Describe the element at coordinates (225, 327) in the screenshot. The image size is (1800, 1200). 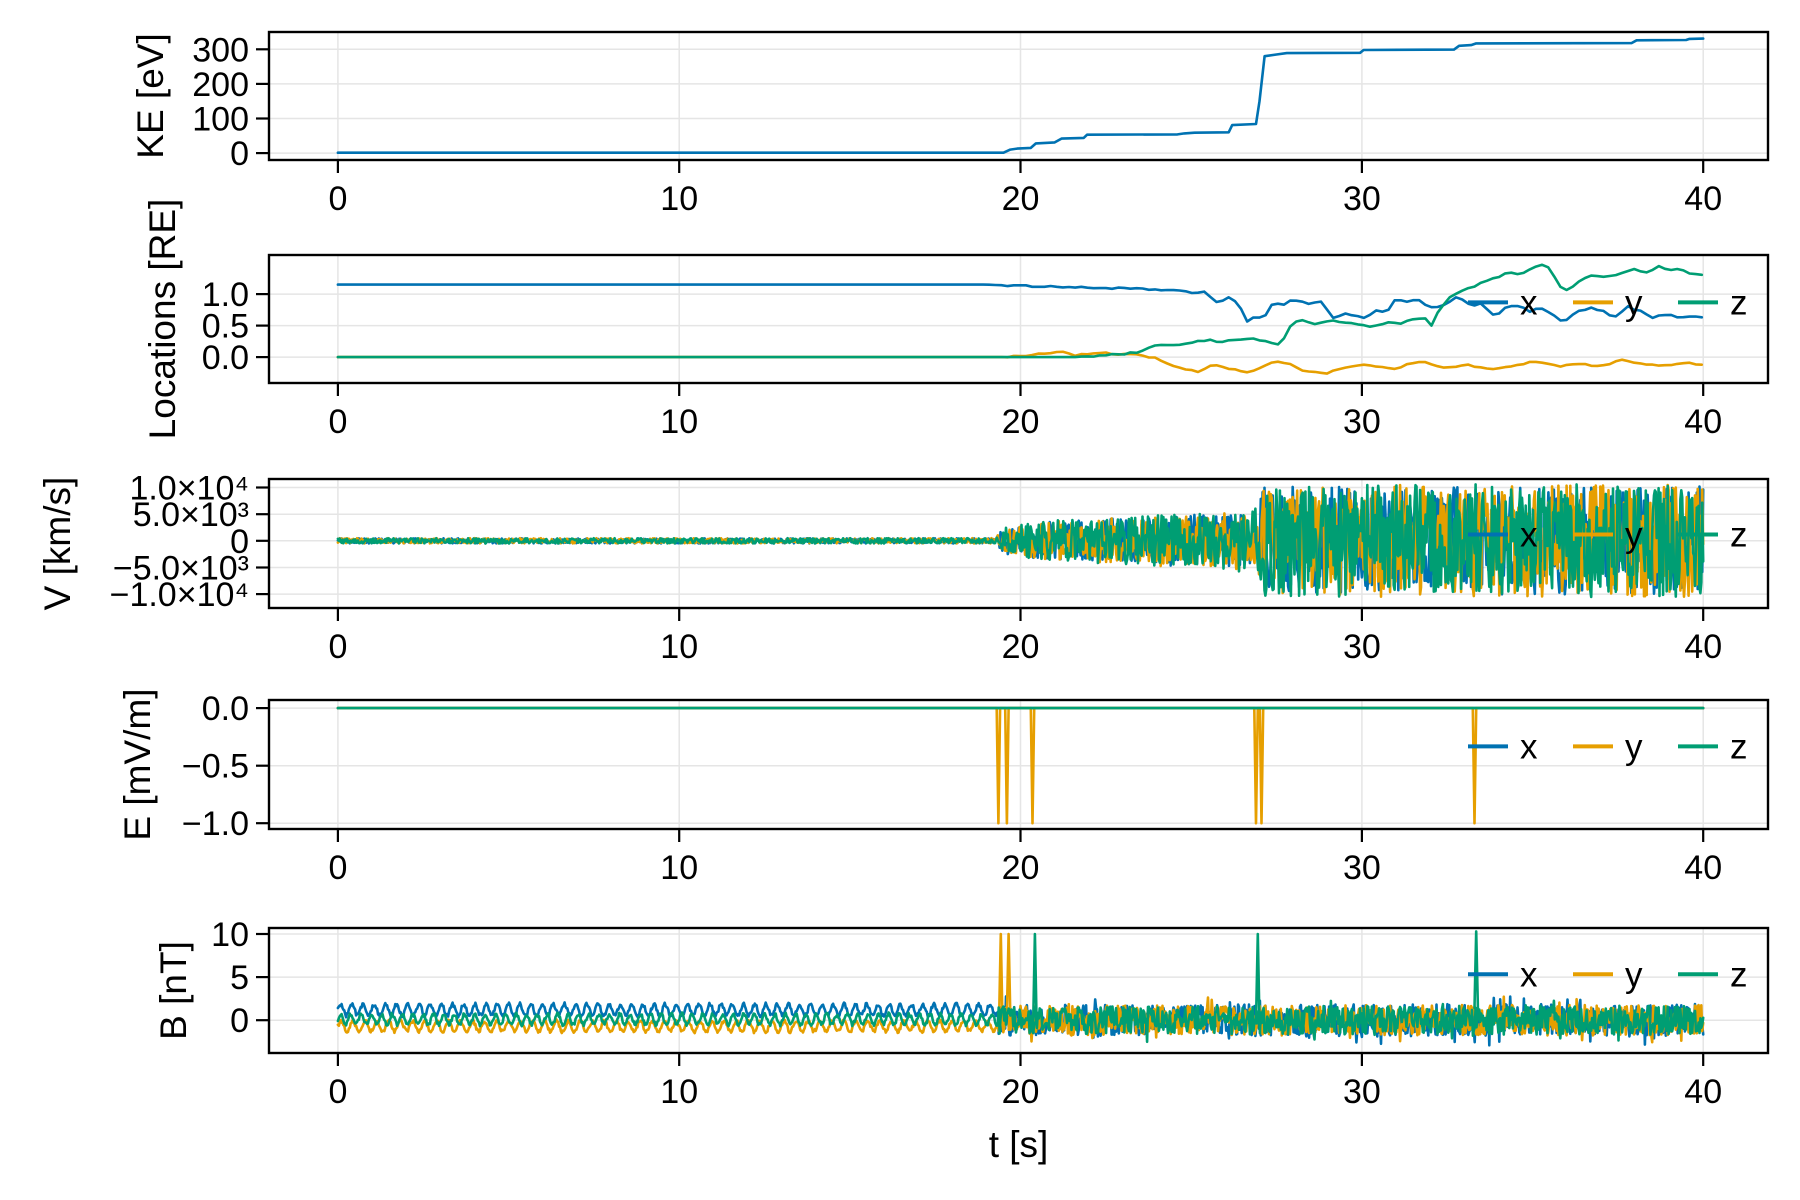
I see `y-tick-label: 0.5` at that location.